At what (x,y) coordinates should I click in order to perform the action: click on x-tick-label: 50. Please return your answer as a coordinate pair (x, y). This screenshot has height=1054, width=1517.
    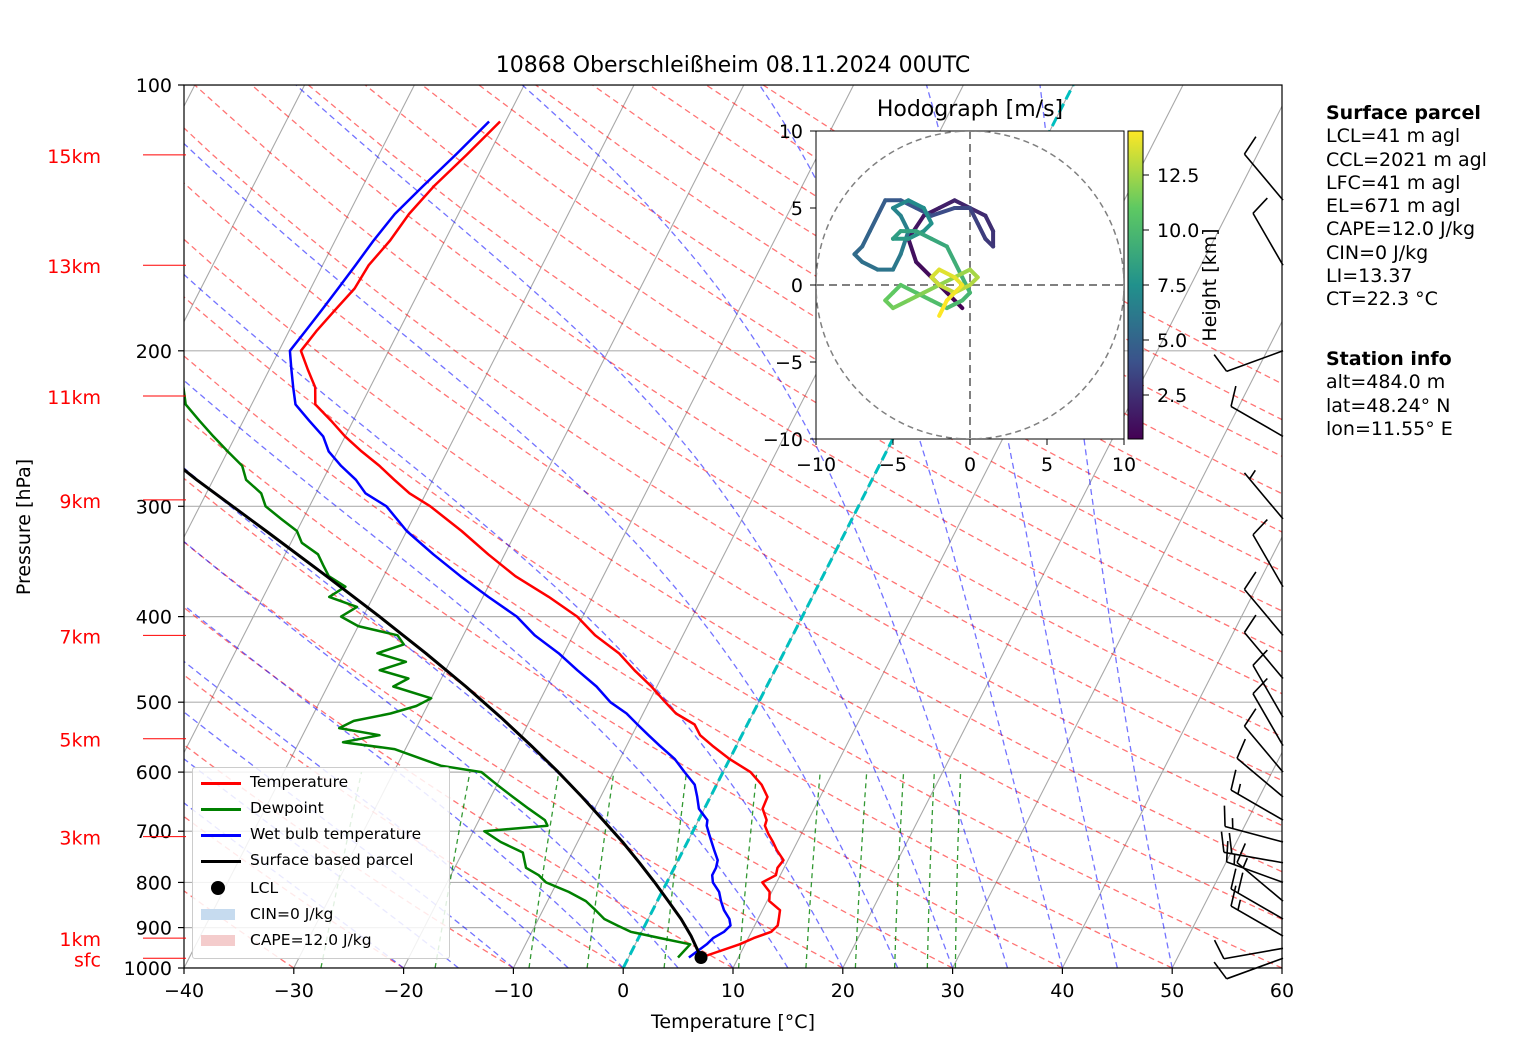
    Looking at the image, I should click on (1172, 991).